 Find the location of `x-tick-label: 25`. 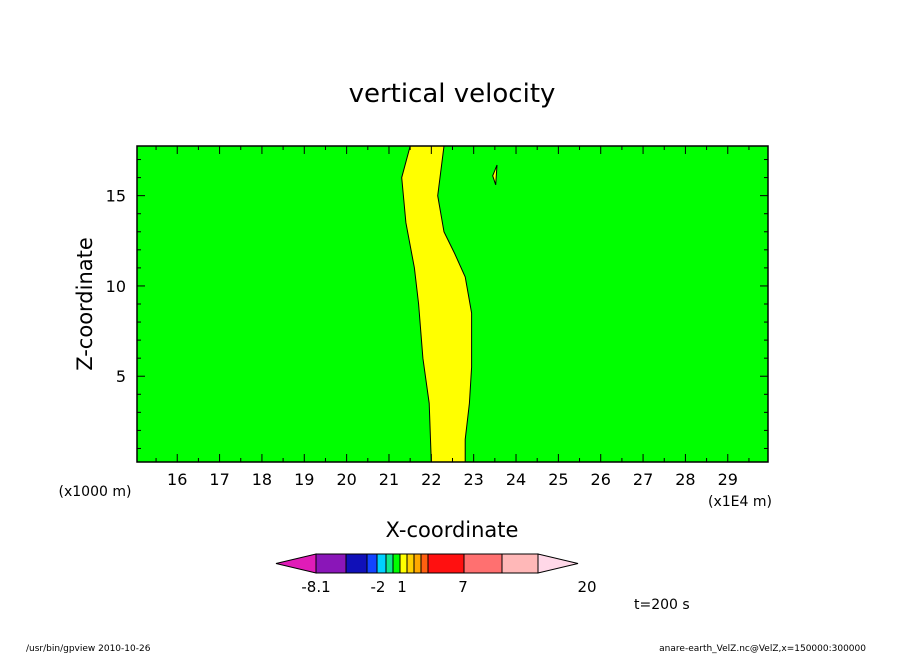

x-tick-label: 25 is located at coordinates (558, 479).